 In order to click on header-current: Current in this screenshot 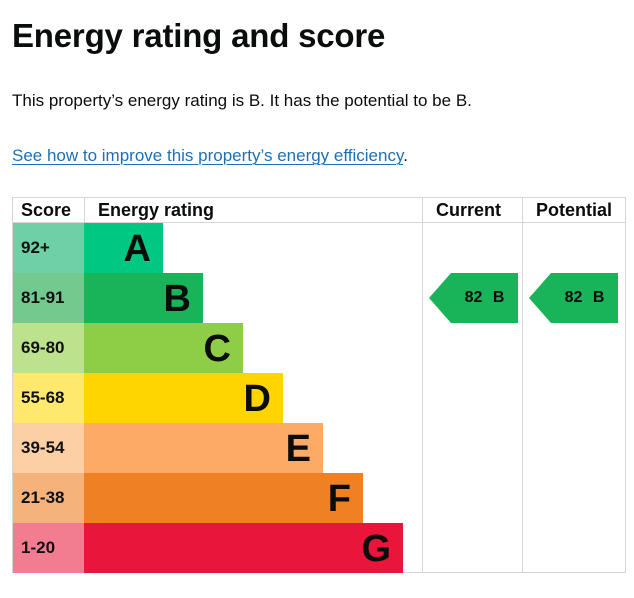, I will do `click(469, 210)`.